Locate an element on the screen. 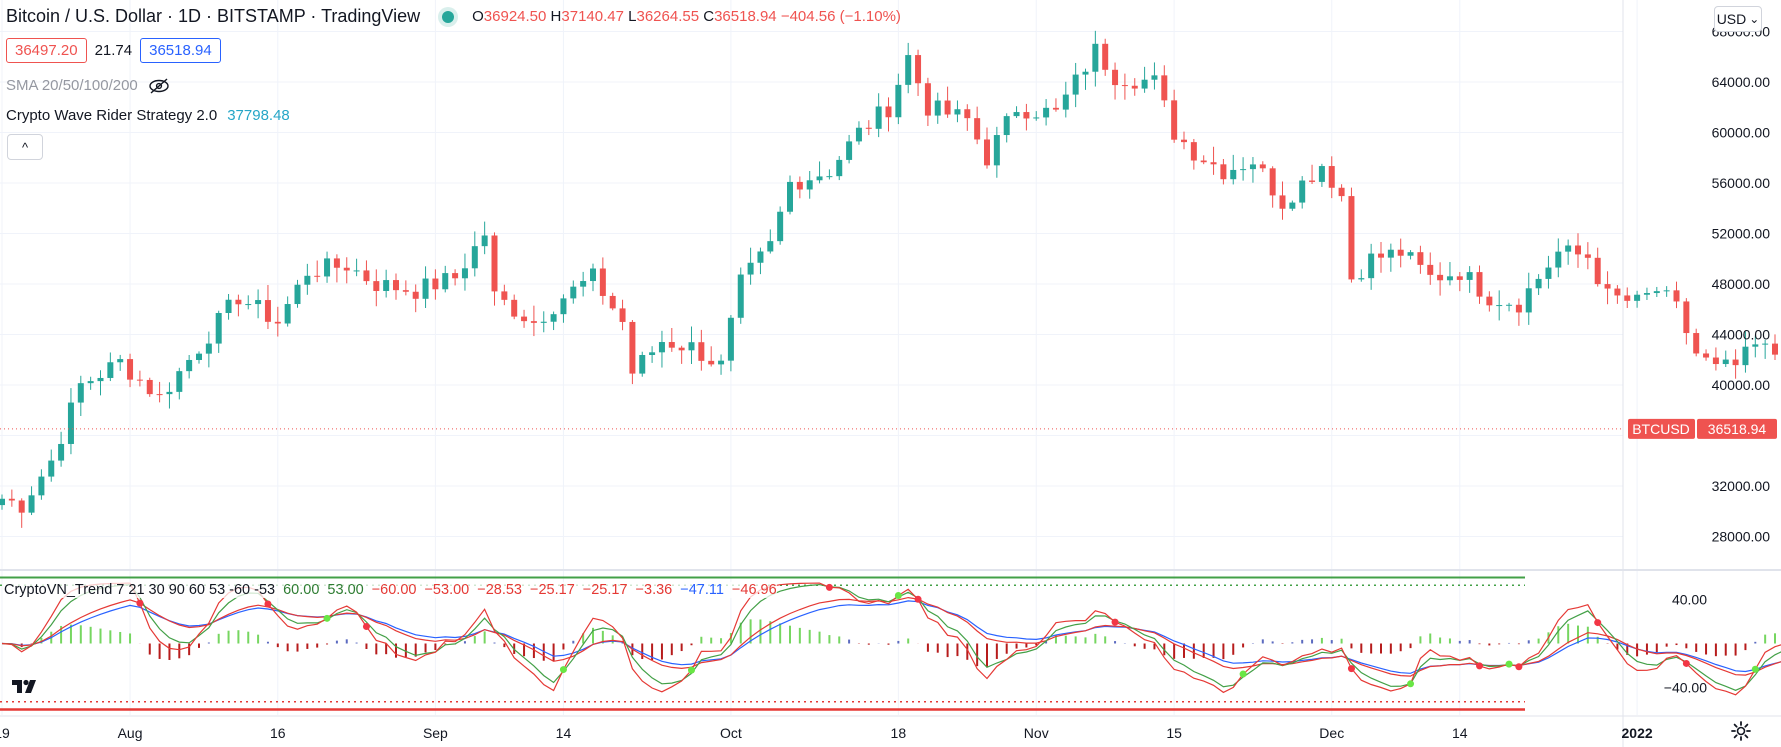 This screenshot has width=1781, height=747. tradingview-logo is located at coordinates (26, 686).